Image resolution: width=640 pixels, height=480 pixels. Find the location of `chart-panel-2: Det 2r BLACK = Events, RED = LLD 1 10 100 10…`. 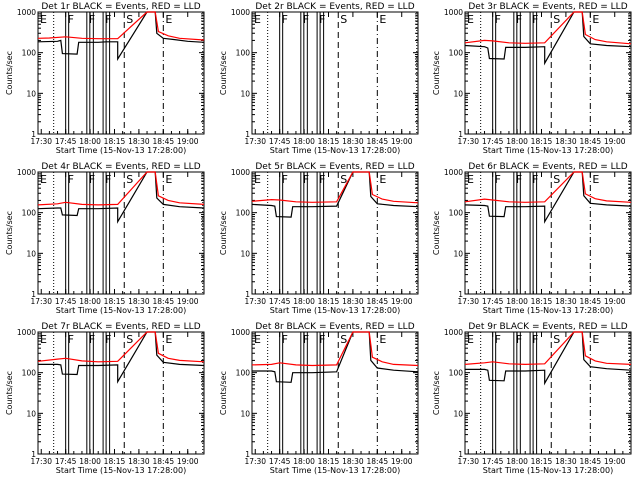

chart-panel-2: Det 2r BLACK = Events, RED = LLD 1 10 100 10… is located at coordinates (319, 78).